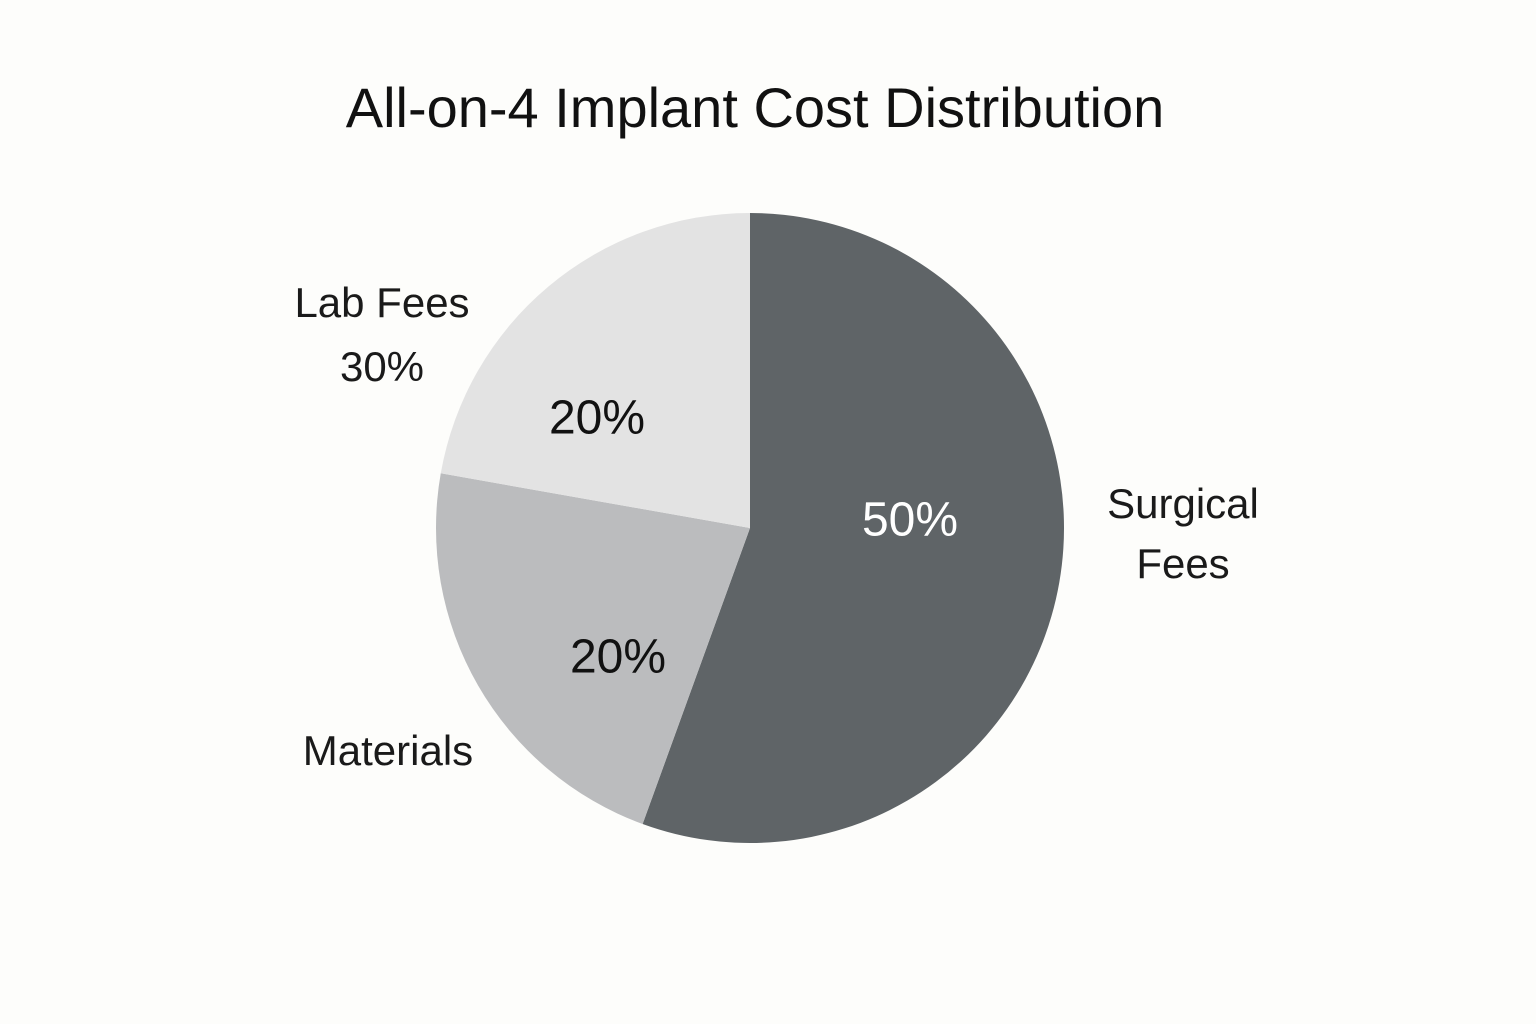 The width and height of the screenshot is (1536, 1024). Describe the element at coordinates (381, 302) in the screenshot. I see `slice-label-line: Lab Fees` at that location.